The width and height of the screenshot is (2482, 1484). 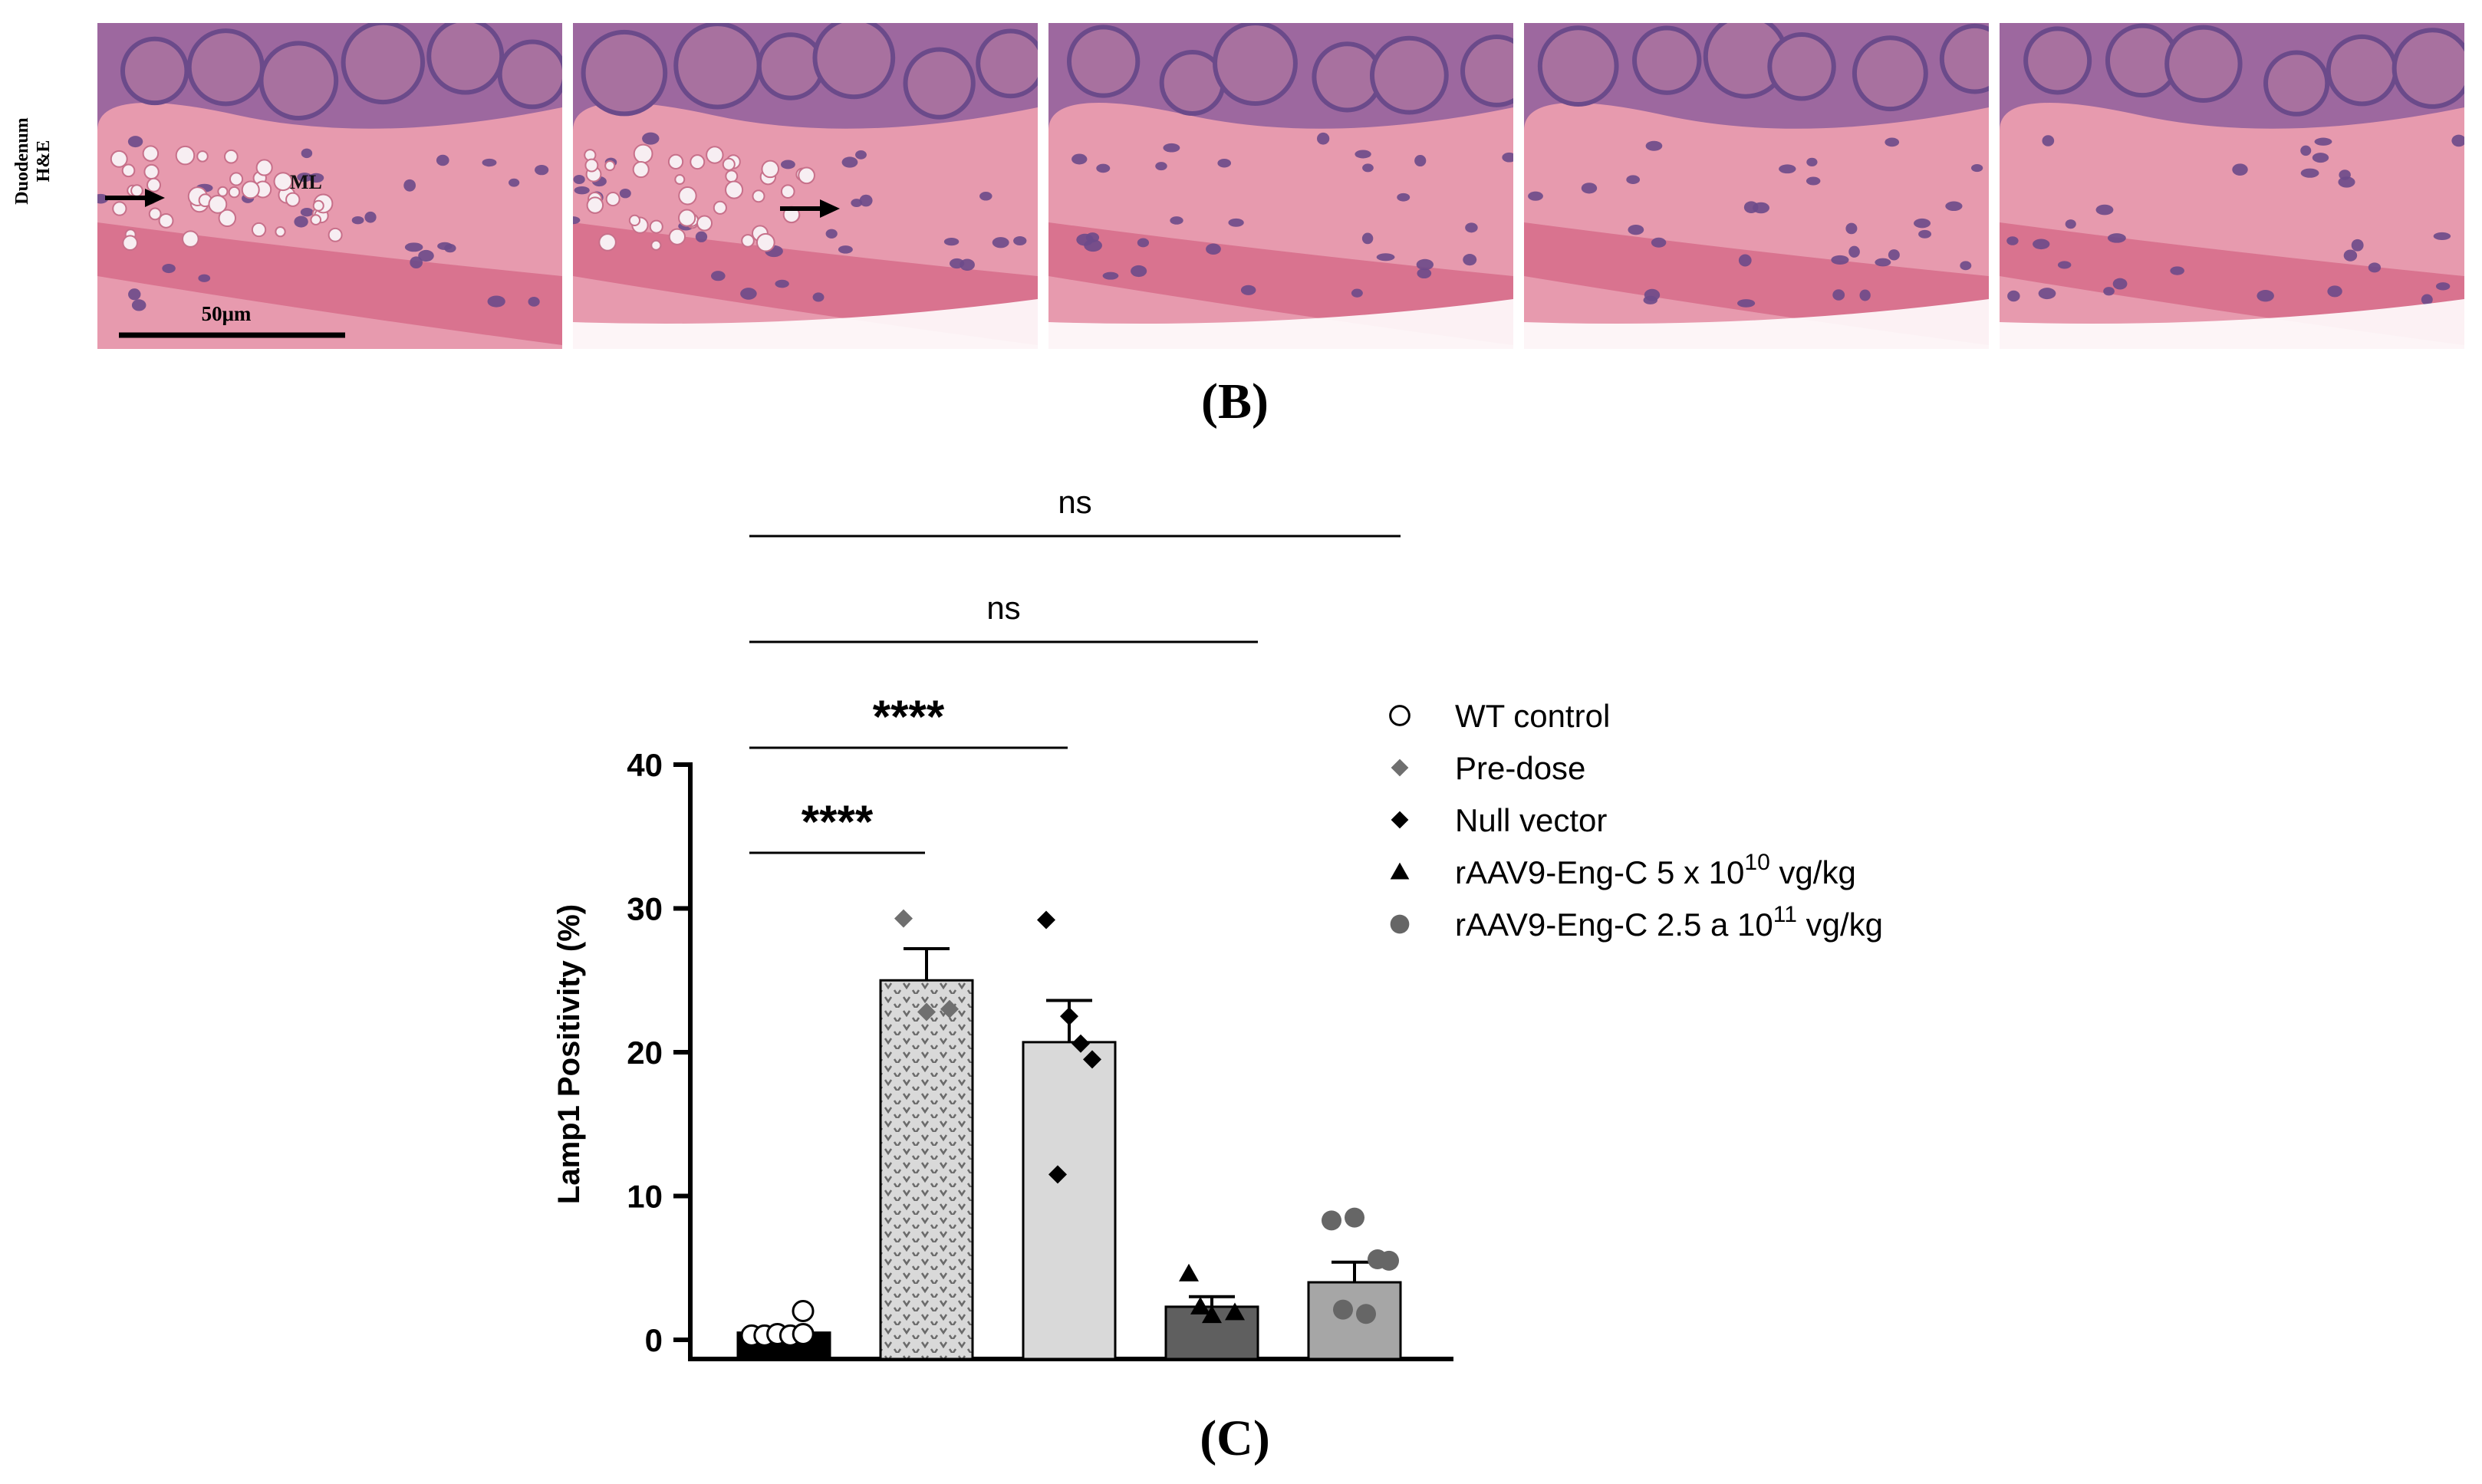 I want to click on legend-label: rAAV9-Eng-C 2.5 a 1011 vg/kg, so click(x=1669, y=922).